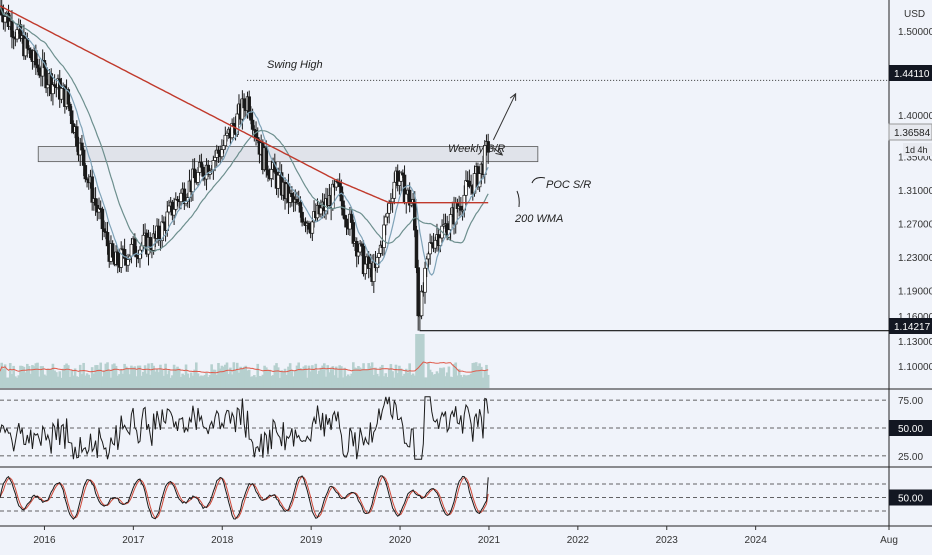  What do you see at coordinates (538, 180) in the screenshot?
I see `poc-arrow` at bounding box center [538, 180].